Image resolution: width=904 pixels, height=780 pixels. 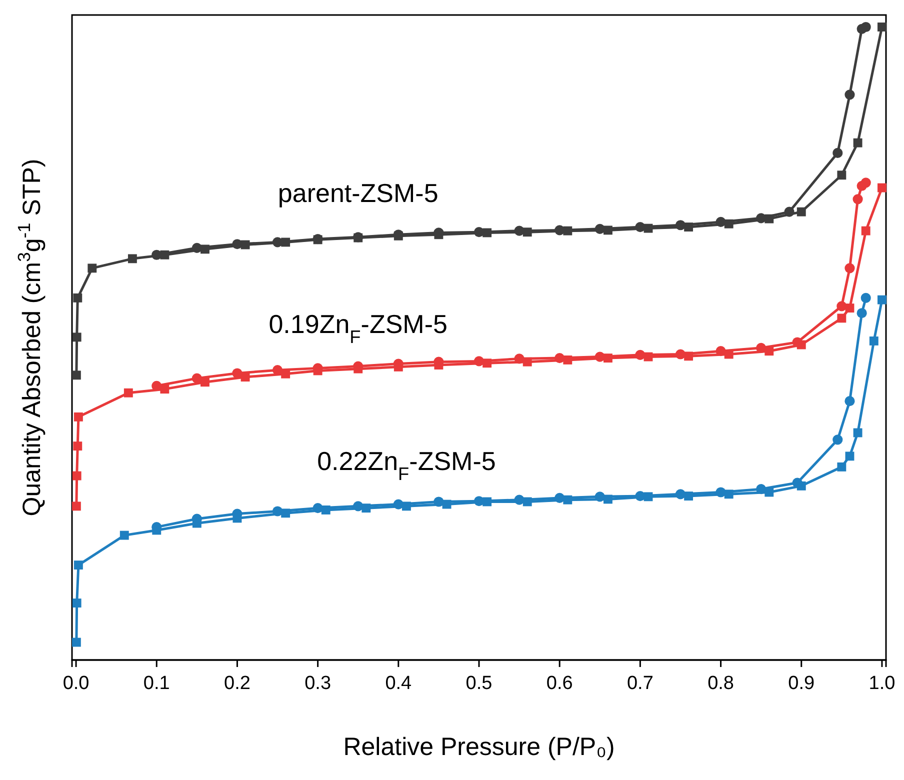 What do you see at coordinates (398, 683) in the screenshot?
I see `x-tick-label: 0.4` at bounding box center [398, 683].